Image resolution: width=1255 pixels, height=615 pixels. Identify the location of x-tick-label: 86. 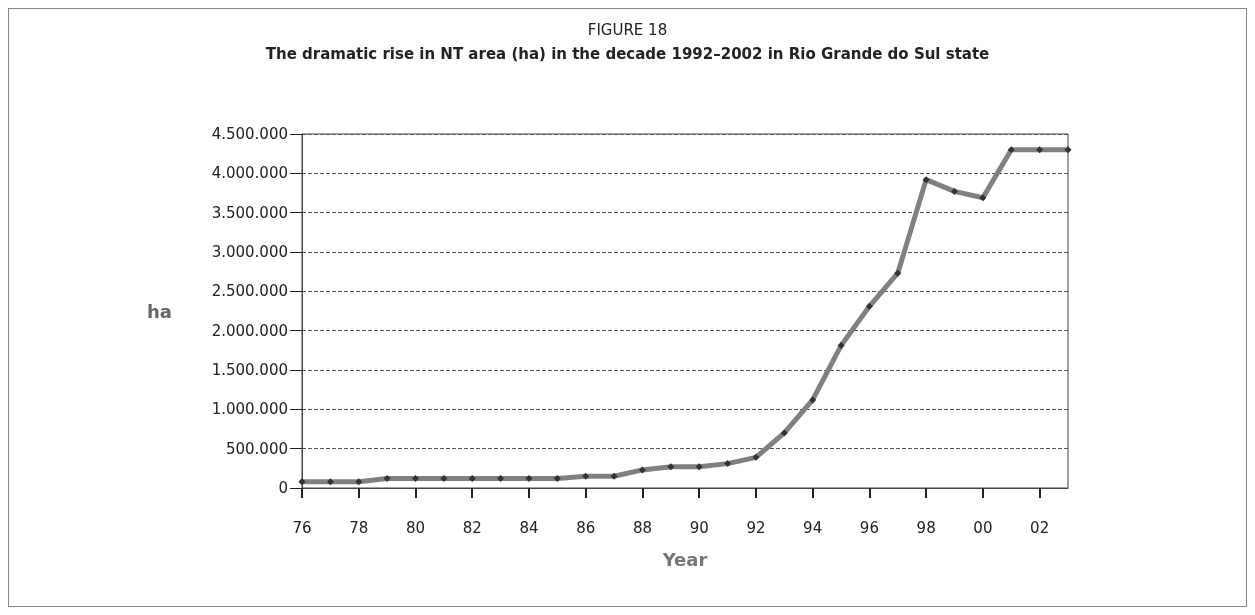
(586, 527).